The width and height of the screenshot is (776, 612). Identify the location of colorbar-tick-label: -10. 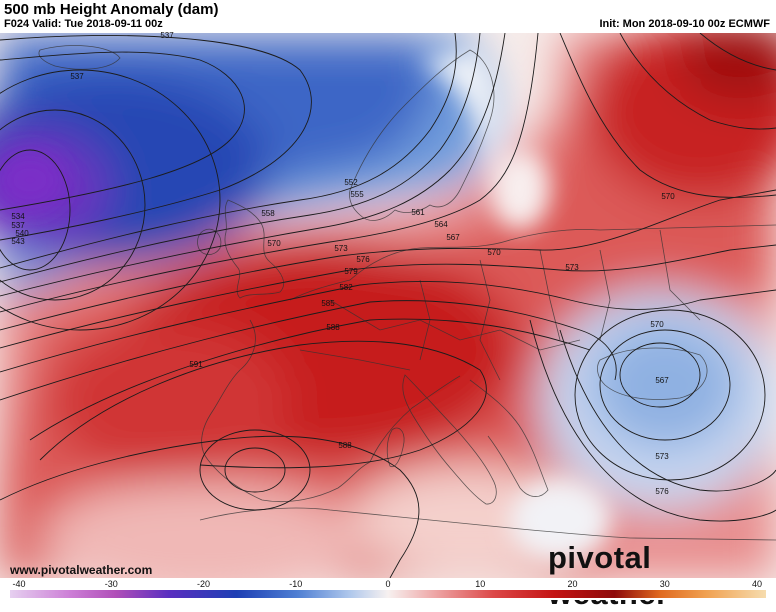
(295, 584).